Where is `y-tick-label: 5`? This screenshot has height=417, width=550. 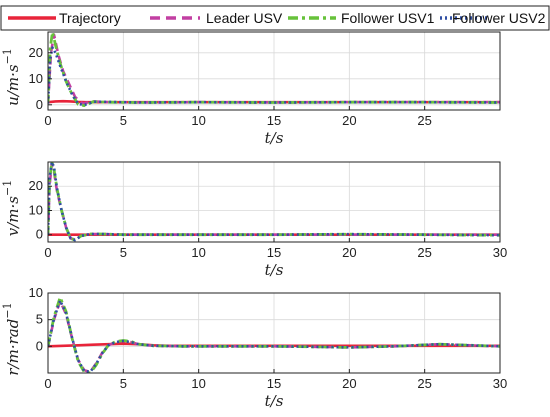
y-tick-label: 5 is located at coordinates (39, 319).